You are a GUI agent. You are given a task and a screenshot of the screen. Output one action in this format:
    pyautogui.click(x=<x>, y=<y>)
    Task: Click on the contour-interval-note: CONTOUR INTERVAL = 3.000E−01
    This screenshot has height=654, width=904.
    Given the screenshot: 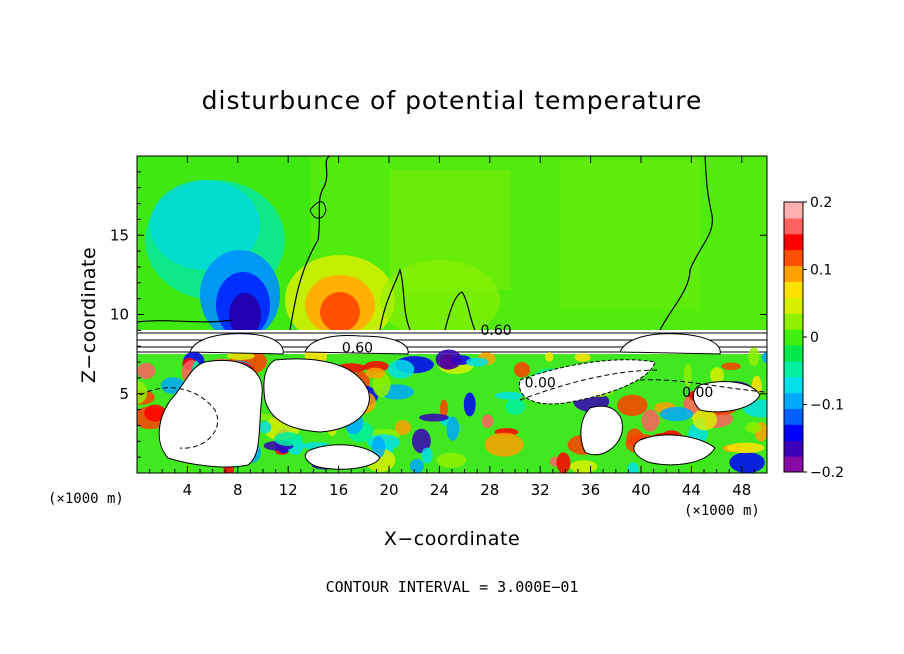 What is the action you would take?
    pyautogui.click(x=452, y=587)
    